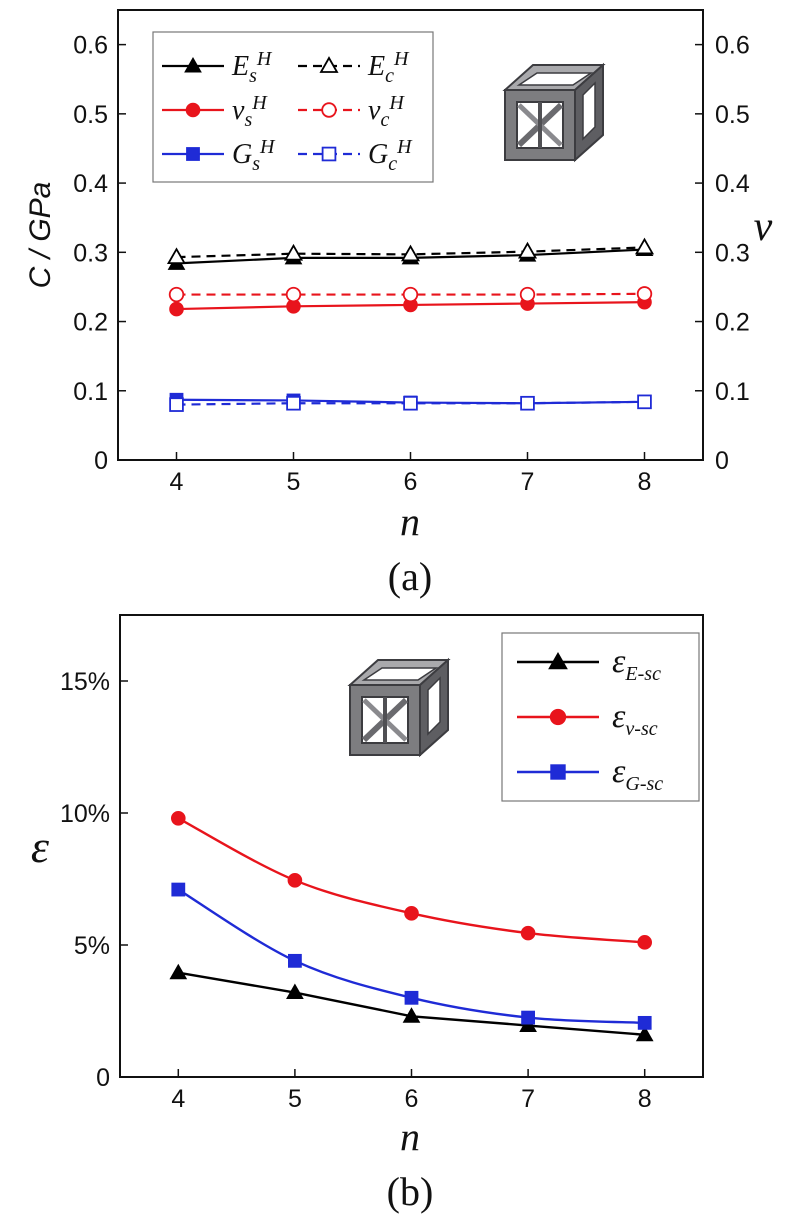 The width and height of the screenshot is (801, 1220). Describe the element at coordinates (410, 324) in the screenshot. I see `panel-a-series` at that location.